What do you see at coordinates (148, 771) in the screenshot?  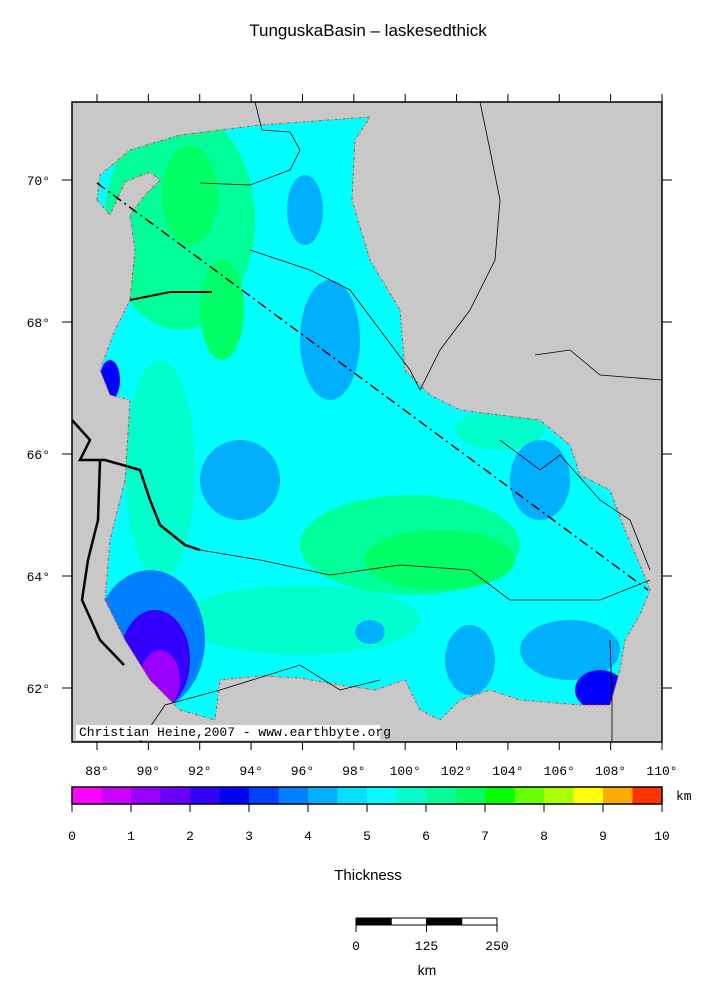 I see `lon-label: 90°` at bounding box center [148, 771].